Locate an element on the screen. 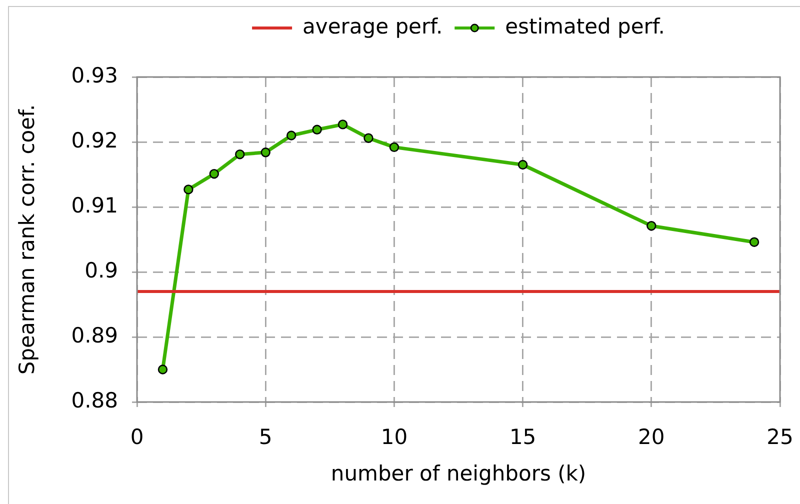 The image size is (800, 504). legend-label: estimated perf. is located at coordinates (585, 26).